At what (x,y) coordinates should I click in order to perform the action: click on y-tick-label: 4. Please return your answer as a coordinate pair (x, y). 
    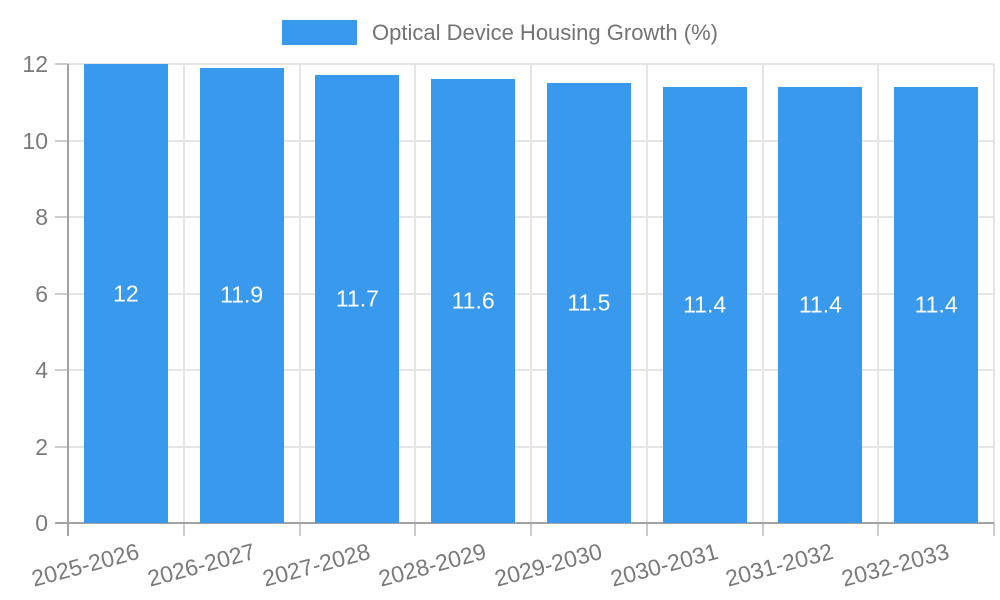
    Looking at the image, I should click on (41, 370).